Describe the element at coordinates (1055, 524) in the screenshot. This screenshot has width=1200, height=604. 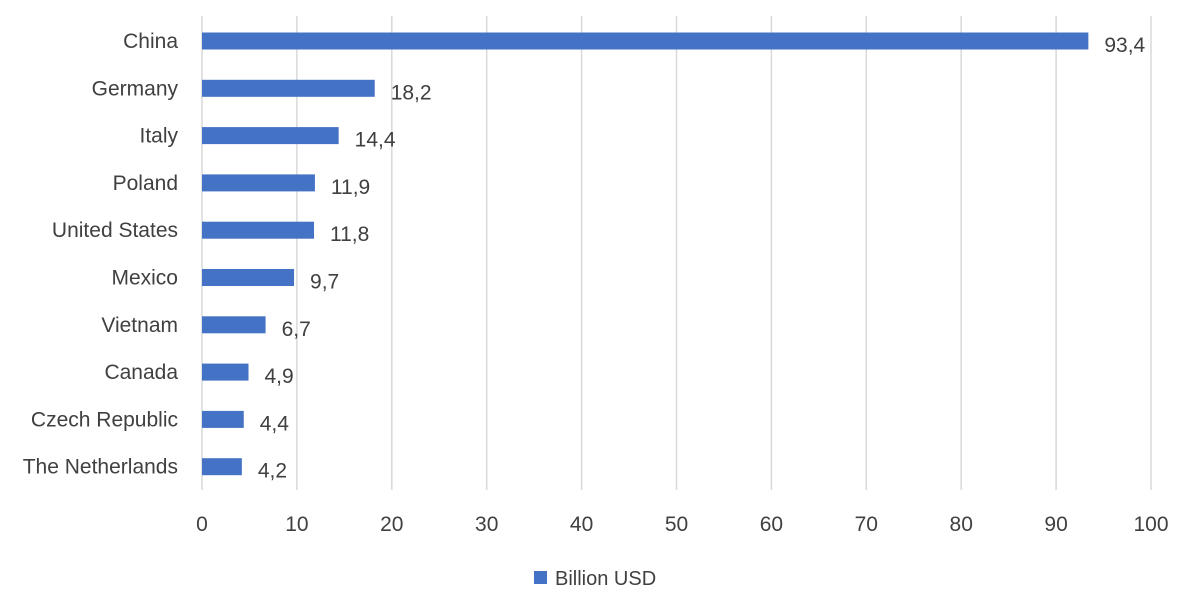
I see `x-tick-label-90: 90` at that location.